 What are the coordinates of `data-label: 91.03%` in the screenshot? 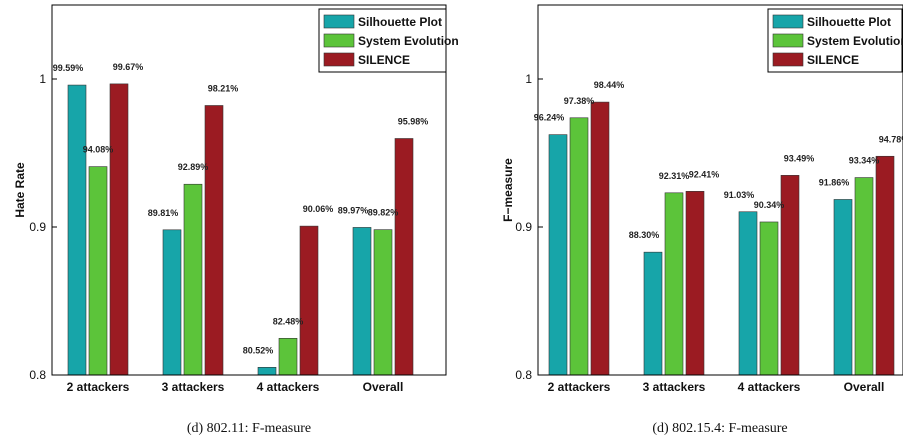 It's located at (739, 195).